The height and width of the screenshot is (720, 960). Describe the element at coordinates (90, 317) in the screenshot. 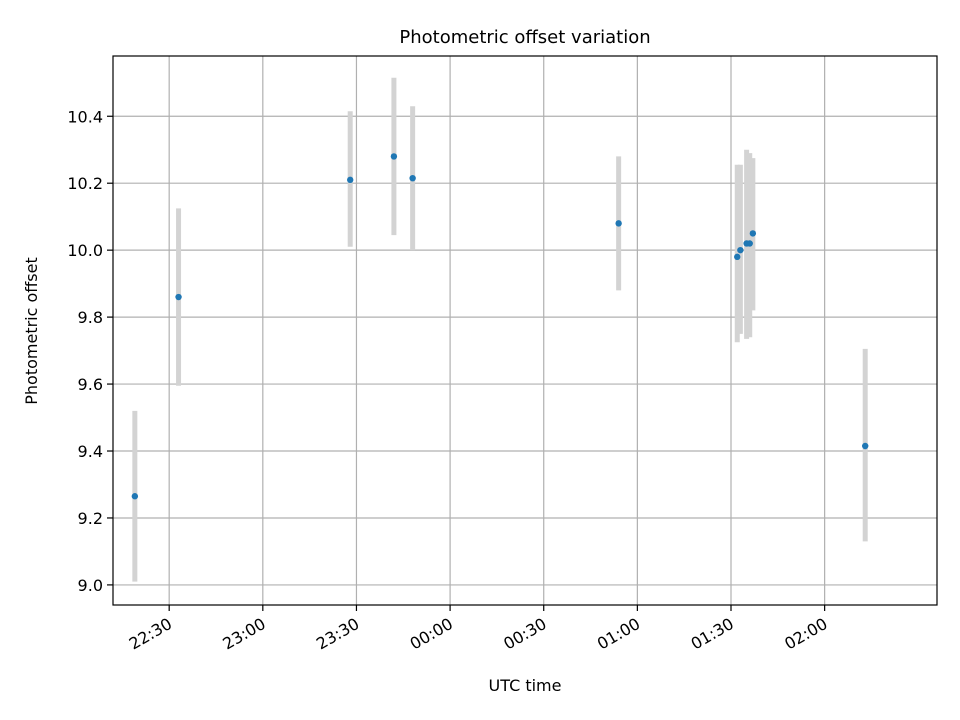

I see `y-tick-label: 9.8` at that location.